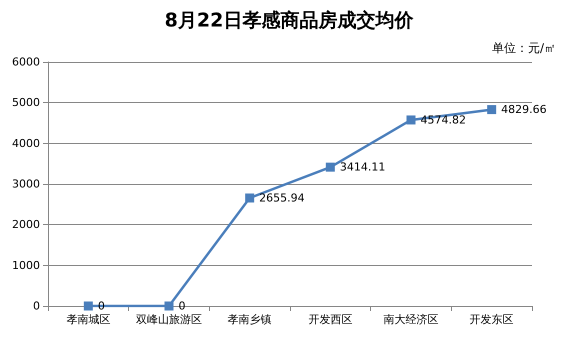  I want to click on y-tick-label: 2000, so click(26, 225).